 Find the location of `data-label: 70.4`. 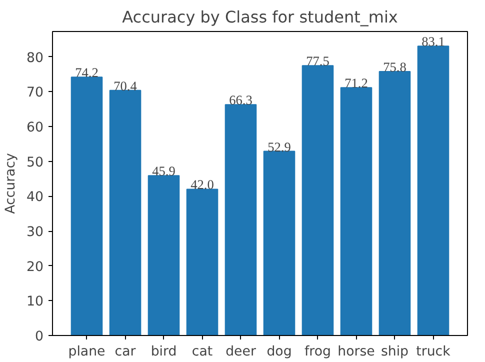

data-label: 70.4 is located at coordinates (126, 86).